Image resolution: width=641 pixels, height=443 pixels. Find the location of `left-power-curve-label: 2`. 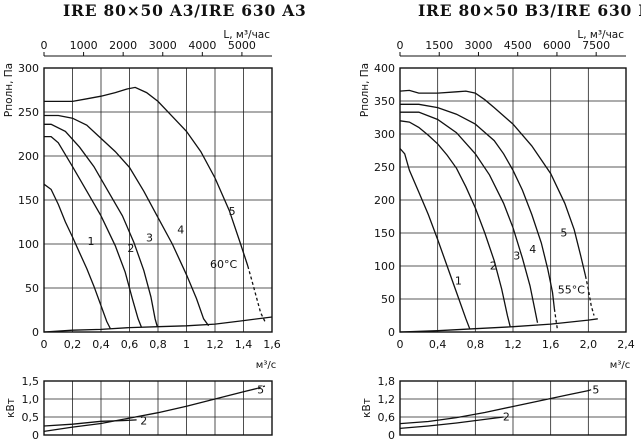

left-power-curve-label: 2 is located at coordinates (143, 421).